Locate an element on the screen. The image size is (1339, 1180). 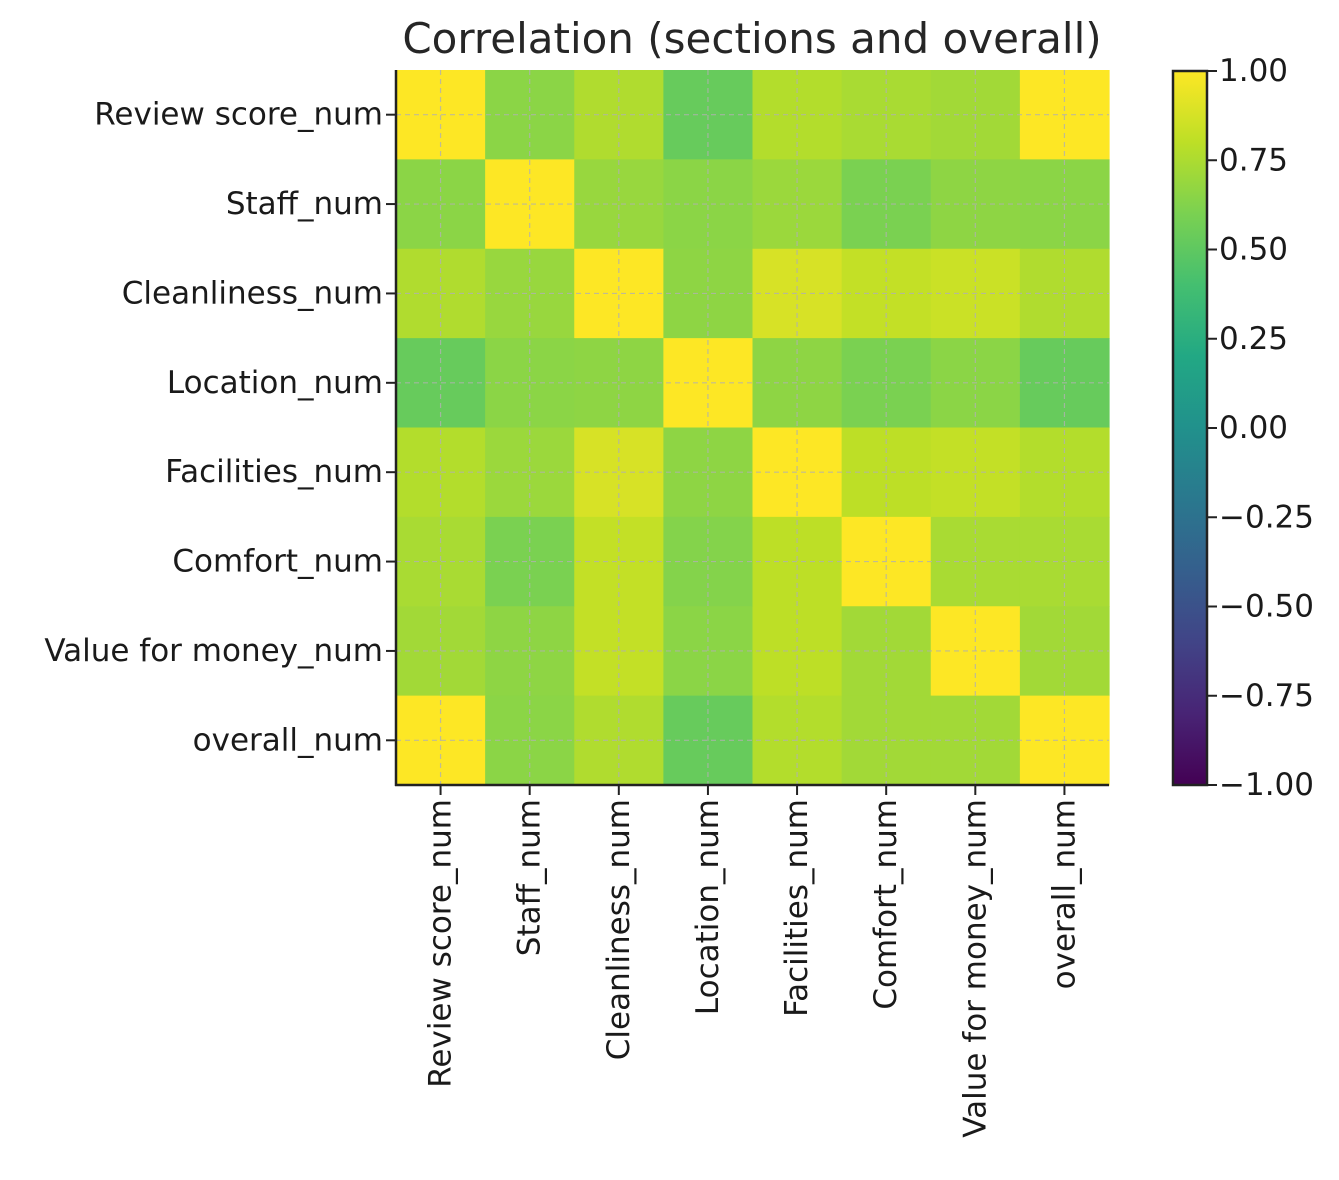
y-tick-label-facilities-num: Facilities_num is located at coordinates (274, 472).